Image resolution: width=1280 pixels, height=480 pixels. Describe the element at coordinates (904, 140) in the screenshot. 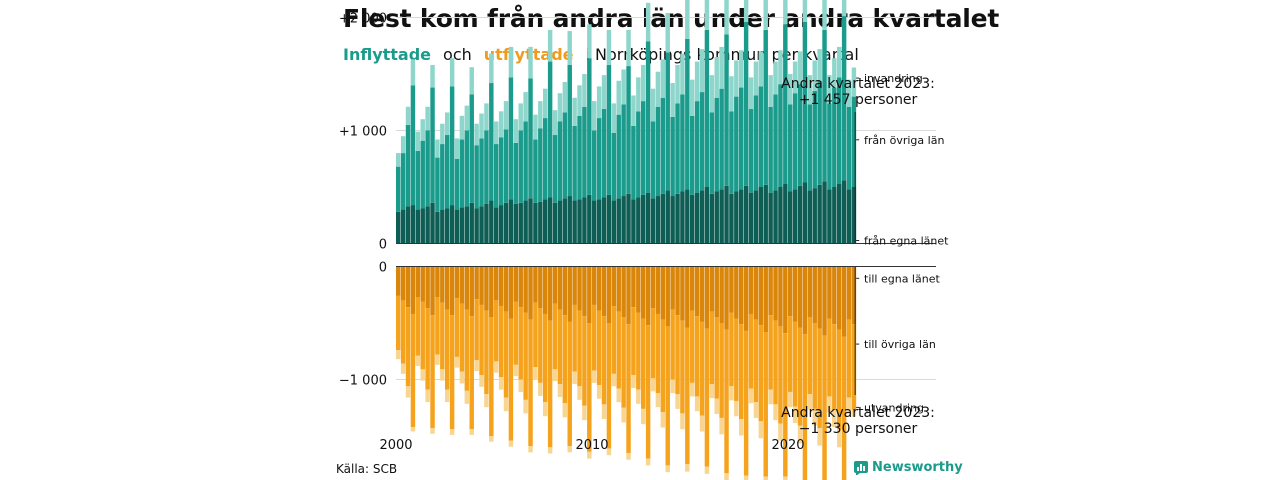

I see `end-label-in: från övriga län` at that location.